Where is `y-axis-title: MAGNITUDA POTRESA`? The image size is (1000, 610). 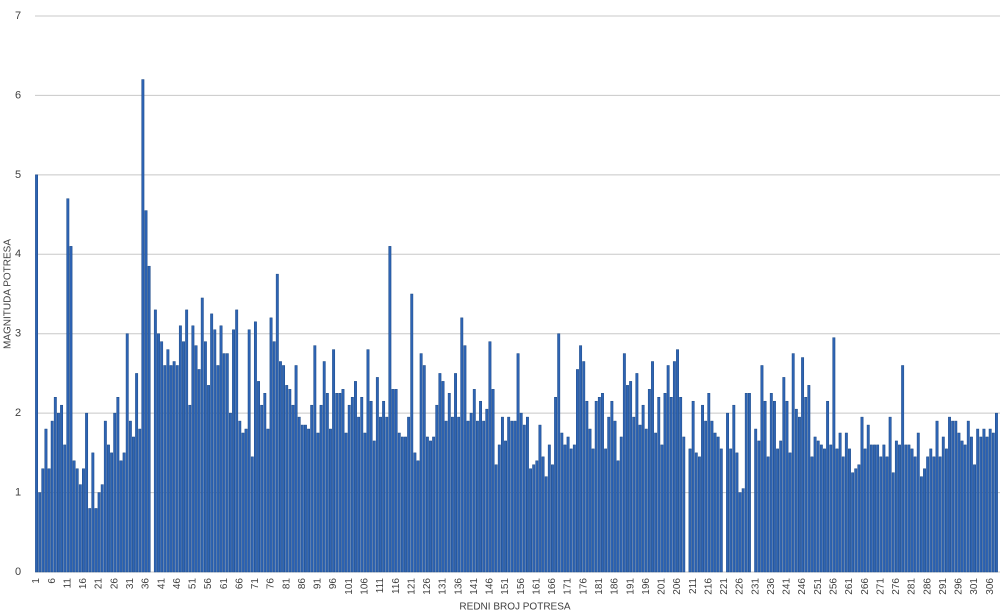 y-axis-title: MAGNITUDA POTRESA is located at coordinates (8, 294).